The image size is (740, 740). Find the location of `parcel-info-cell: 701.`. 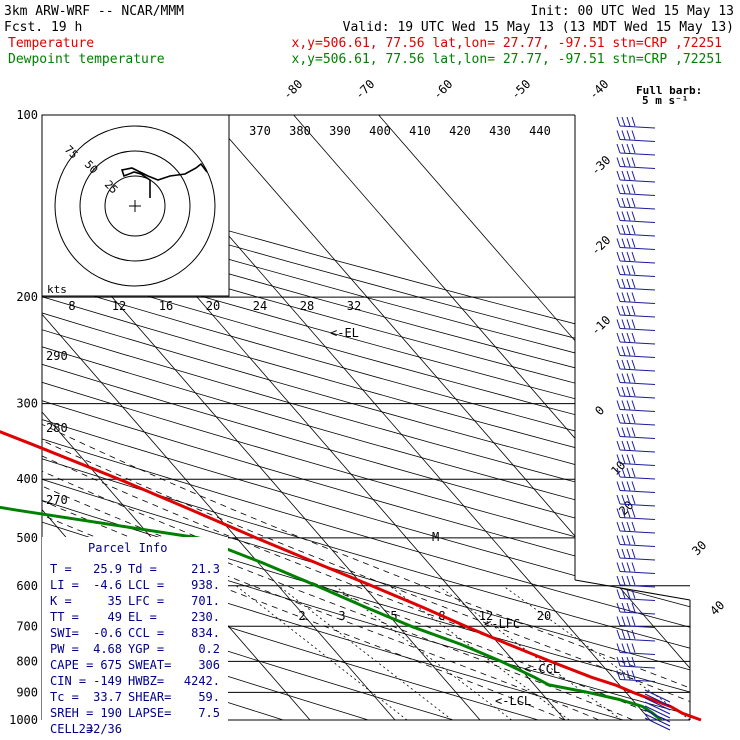

parcel-info-cell: 701. is located at coordinates (205, 601).